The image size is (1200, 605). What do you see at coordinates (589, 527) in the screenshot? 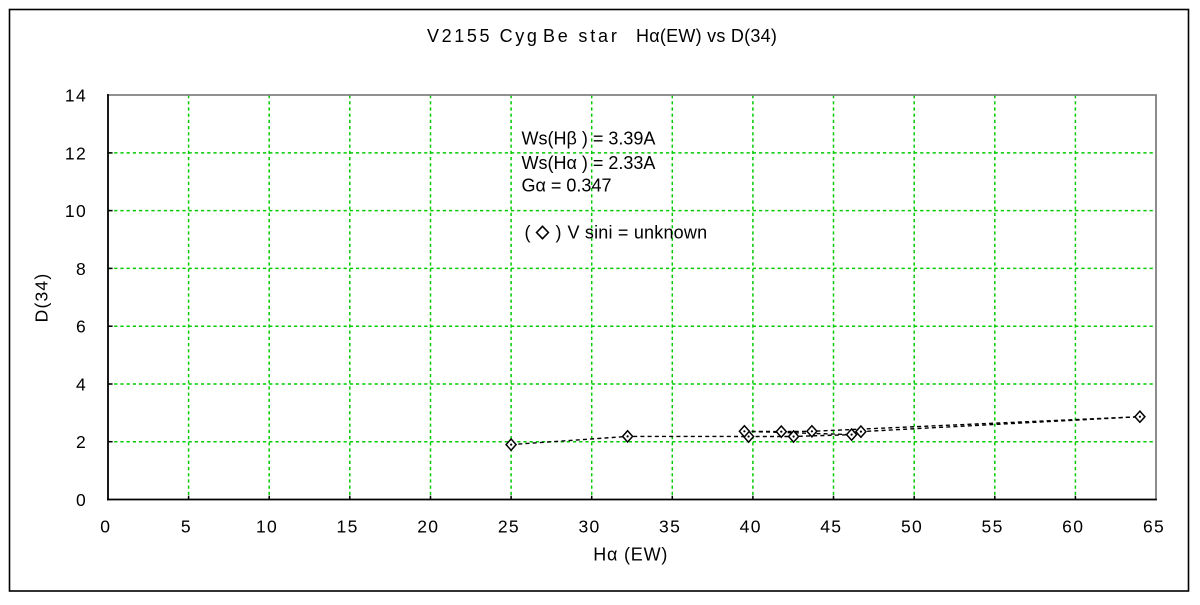
I see `svg-text: 30` at bounding box center [589, 527].